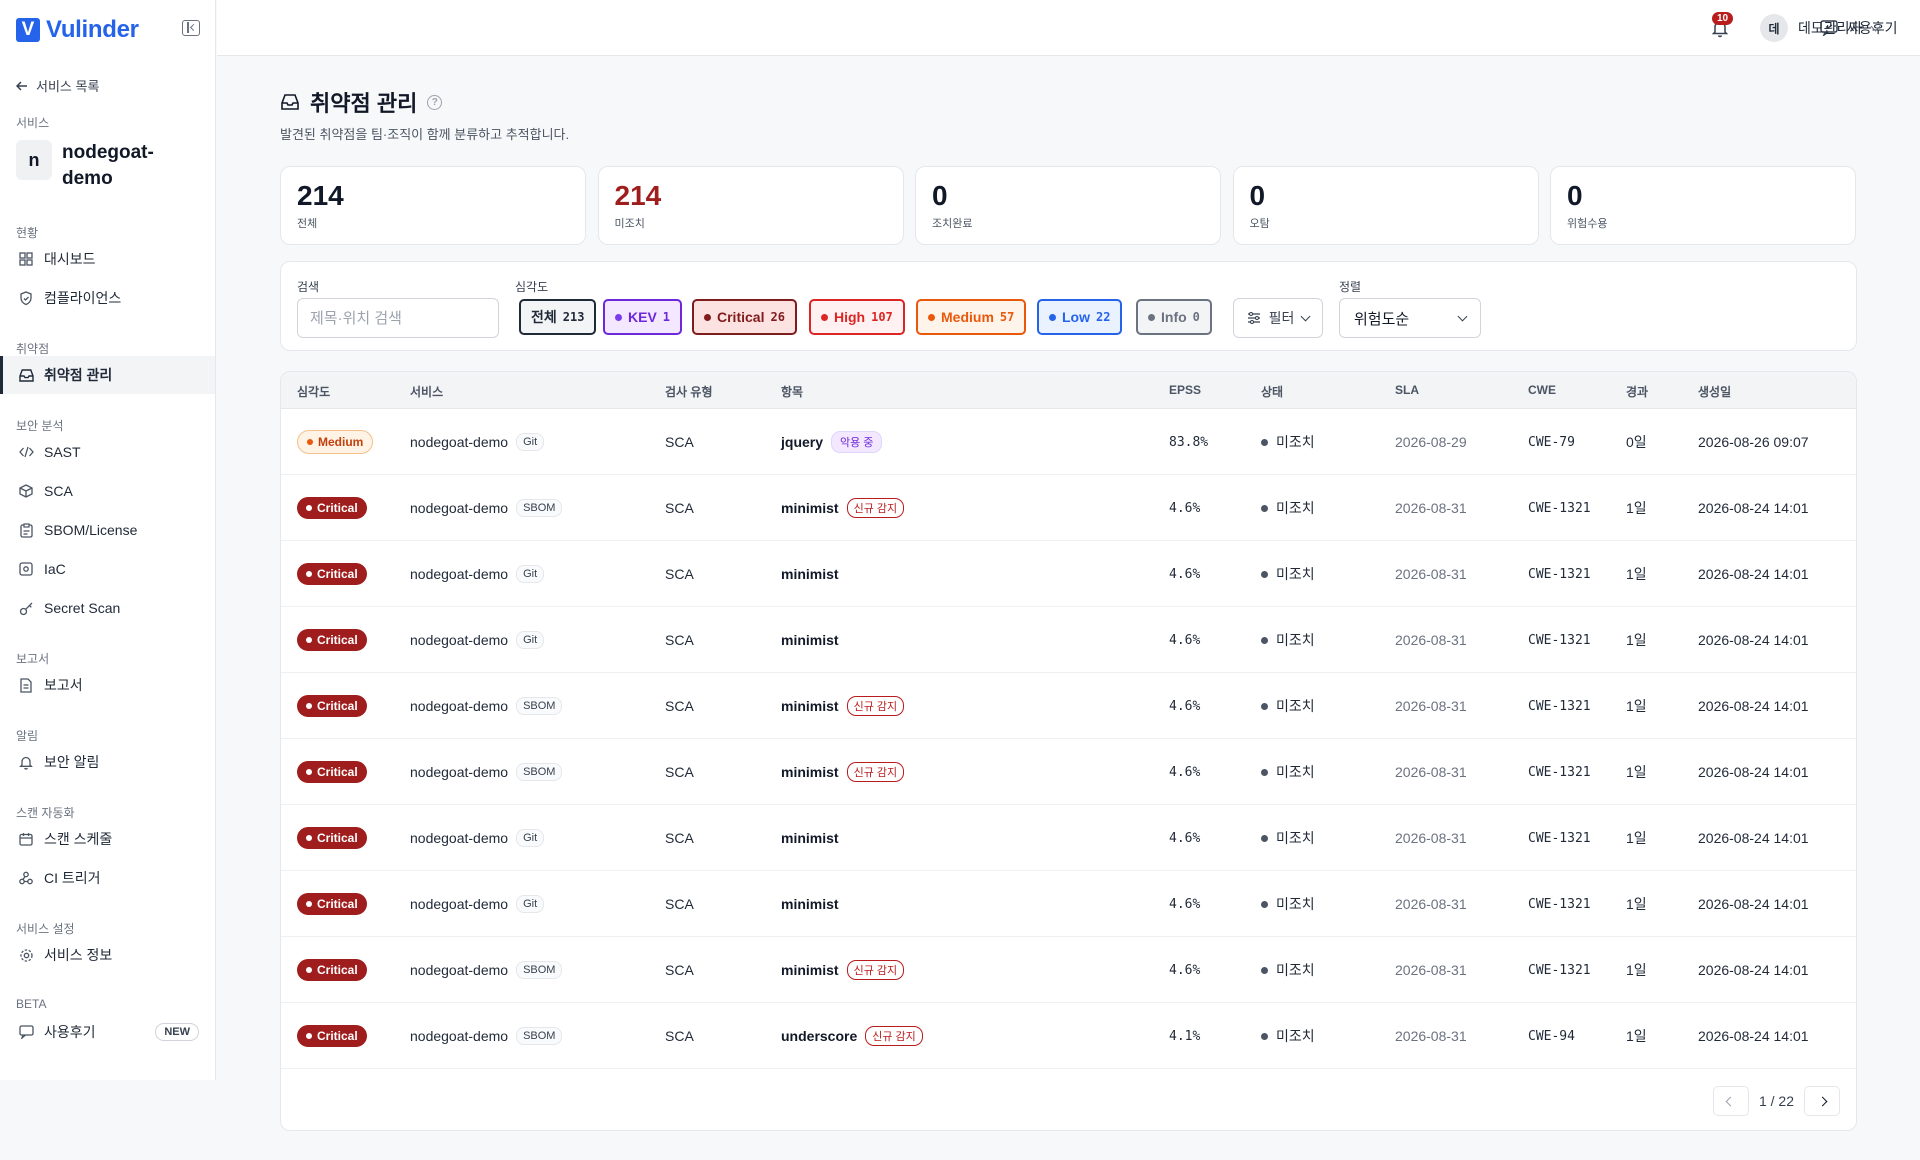 The height and width of the screenshot is (1160, 1920). What do you see at coordinates (82, 608) in the screenshot?
I see `sidebar-item-label: Secret Scan` at bounding box center [82, 608].